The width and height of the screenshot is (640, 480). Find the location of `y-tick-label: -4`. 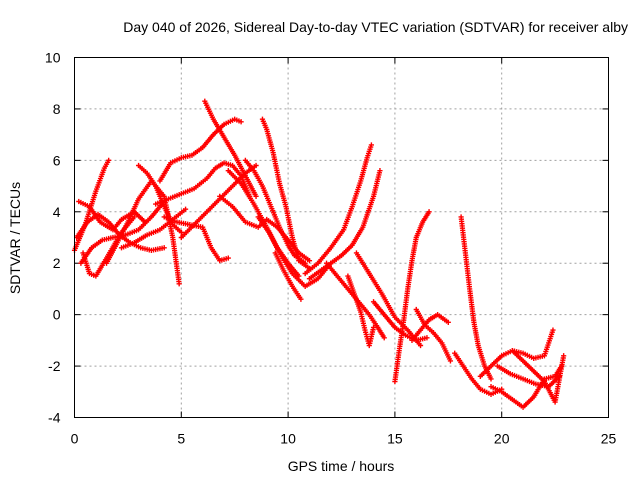

y-tick-label: -4 is located at coordinates (54, 418).